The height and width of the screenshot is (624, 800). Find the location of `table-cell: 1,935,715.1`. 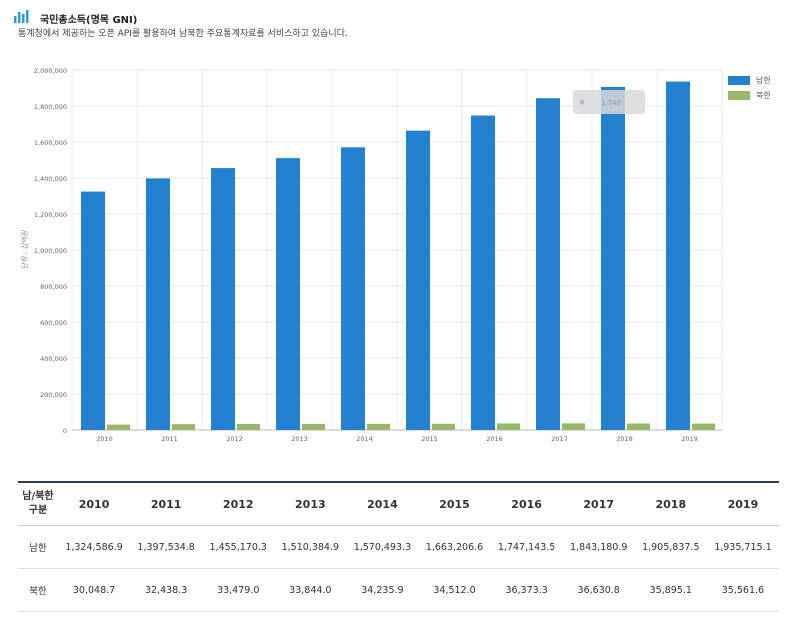

table-cell: 1,935,715.1 is located at coordinates (742, 547).